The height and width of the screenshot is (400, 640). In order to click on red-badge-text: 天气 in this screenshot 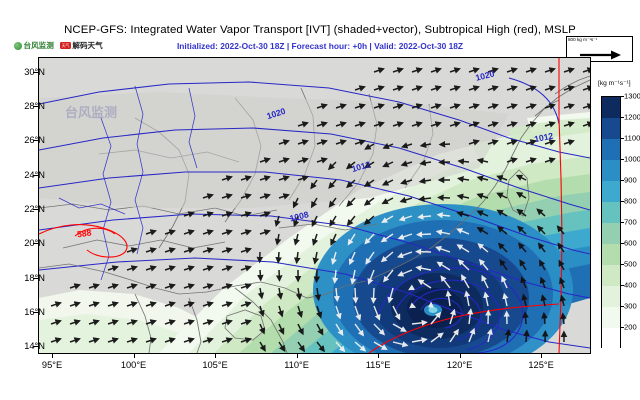, I will do `click(65, 45)`.